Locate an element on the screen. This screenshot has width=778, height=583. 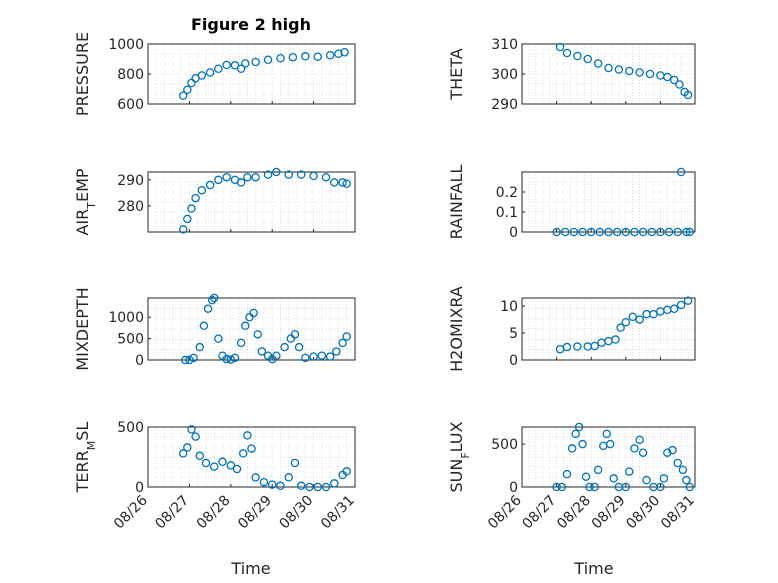
y-axis-label: PRESSURE is located at coordinates (82, 74).